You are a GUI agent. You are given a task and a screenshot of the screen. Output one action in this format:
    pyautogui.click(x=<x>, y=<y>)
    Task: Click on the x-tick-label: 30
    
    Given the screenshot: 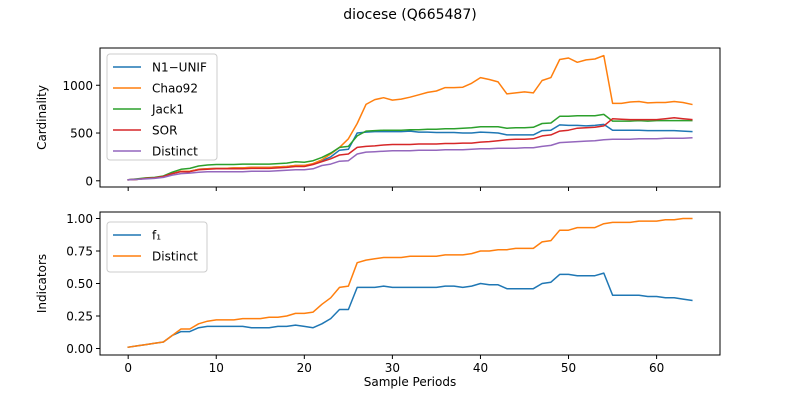 What is the action you would take?
    pyautogui.click(x=392, y=368)
    